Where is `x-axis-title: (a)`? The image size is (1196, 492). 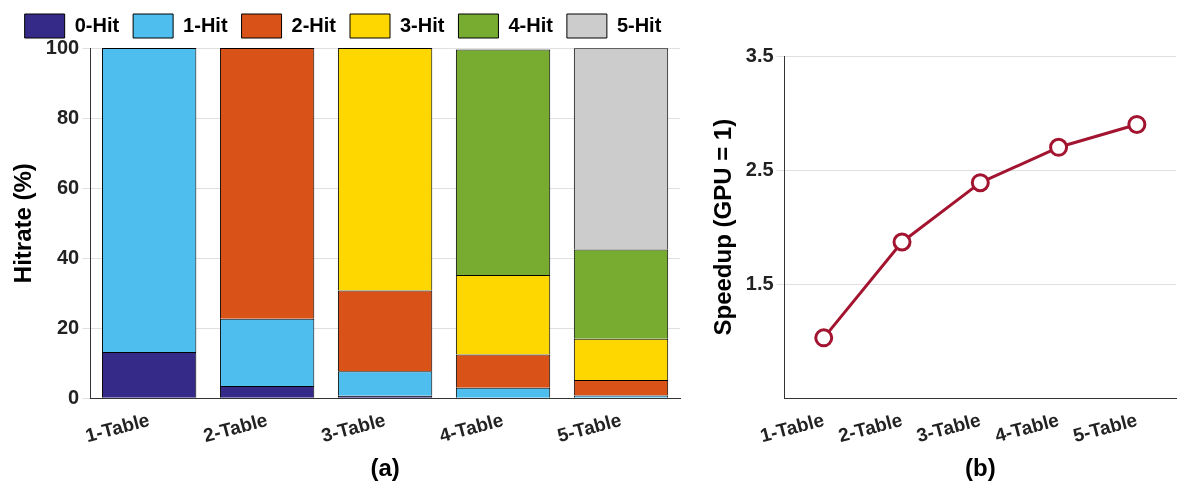
x-axis-title: (a) is located at coordinates (385, 468).